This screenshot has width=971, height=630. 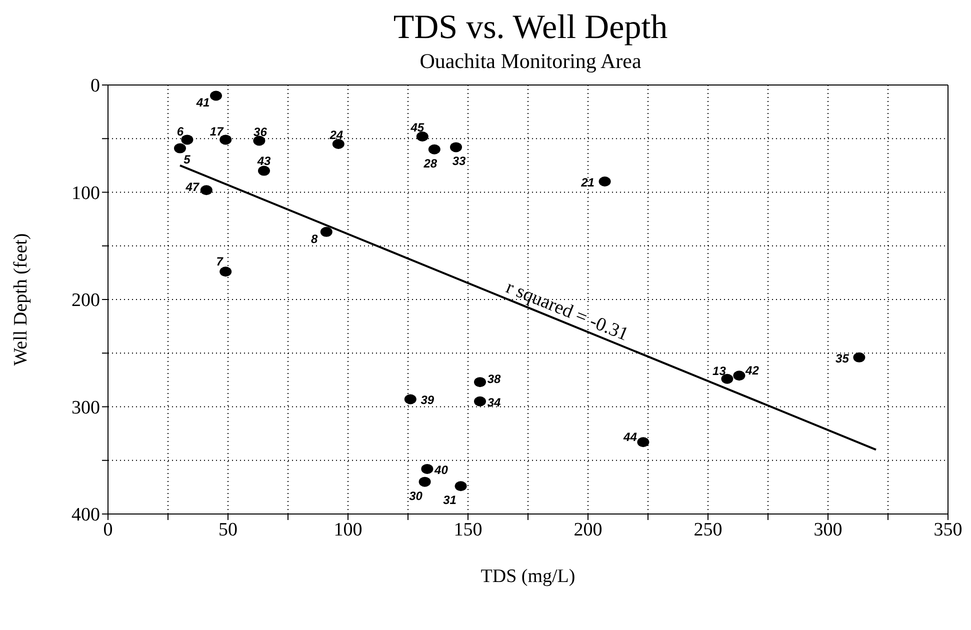 What do you see at coordinates (108, 529) in the screenshot?
I see `x-tick-label: 0` at bounding box center [108, 529].